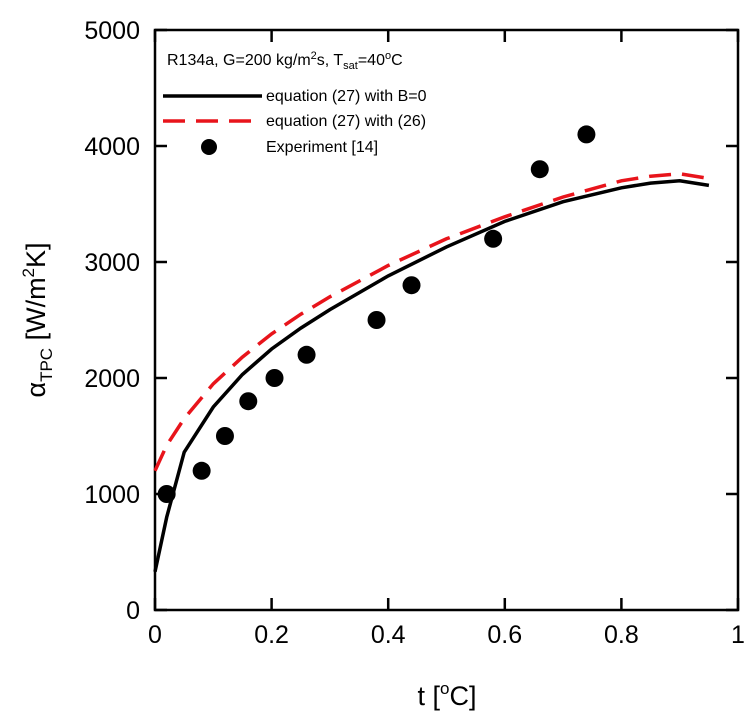 The height and width of the screenshot is (715, 752). What do you see at coordinates (133, 611) in the screenshot?
I see `y-tick-label: 0` at bounding box center [133, 611].